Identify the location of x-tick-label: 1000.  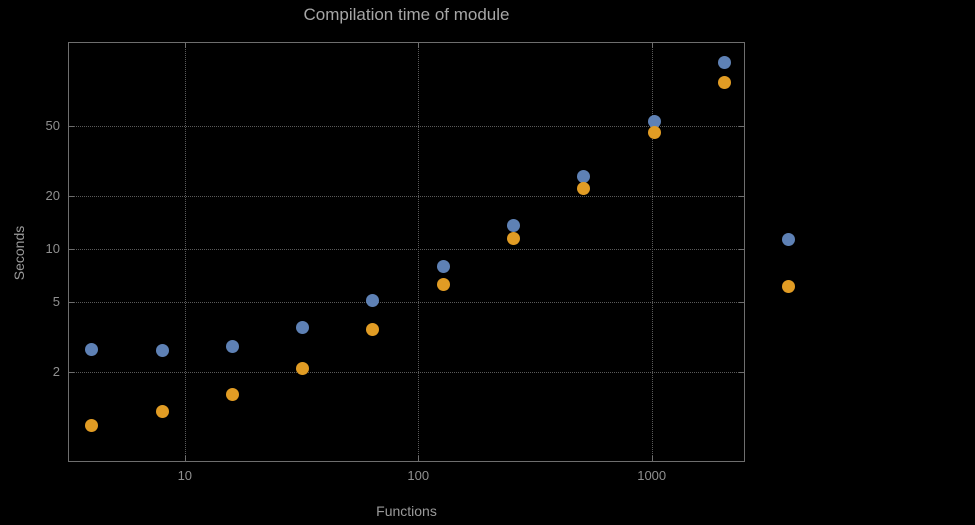
(652, 475).